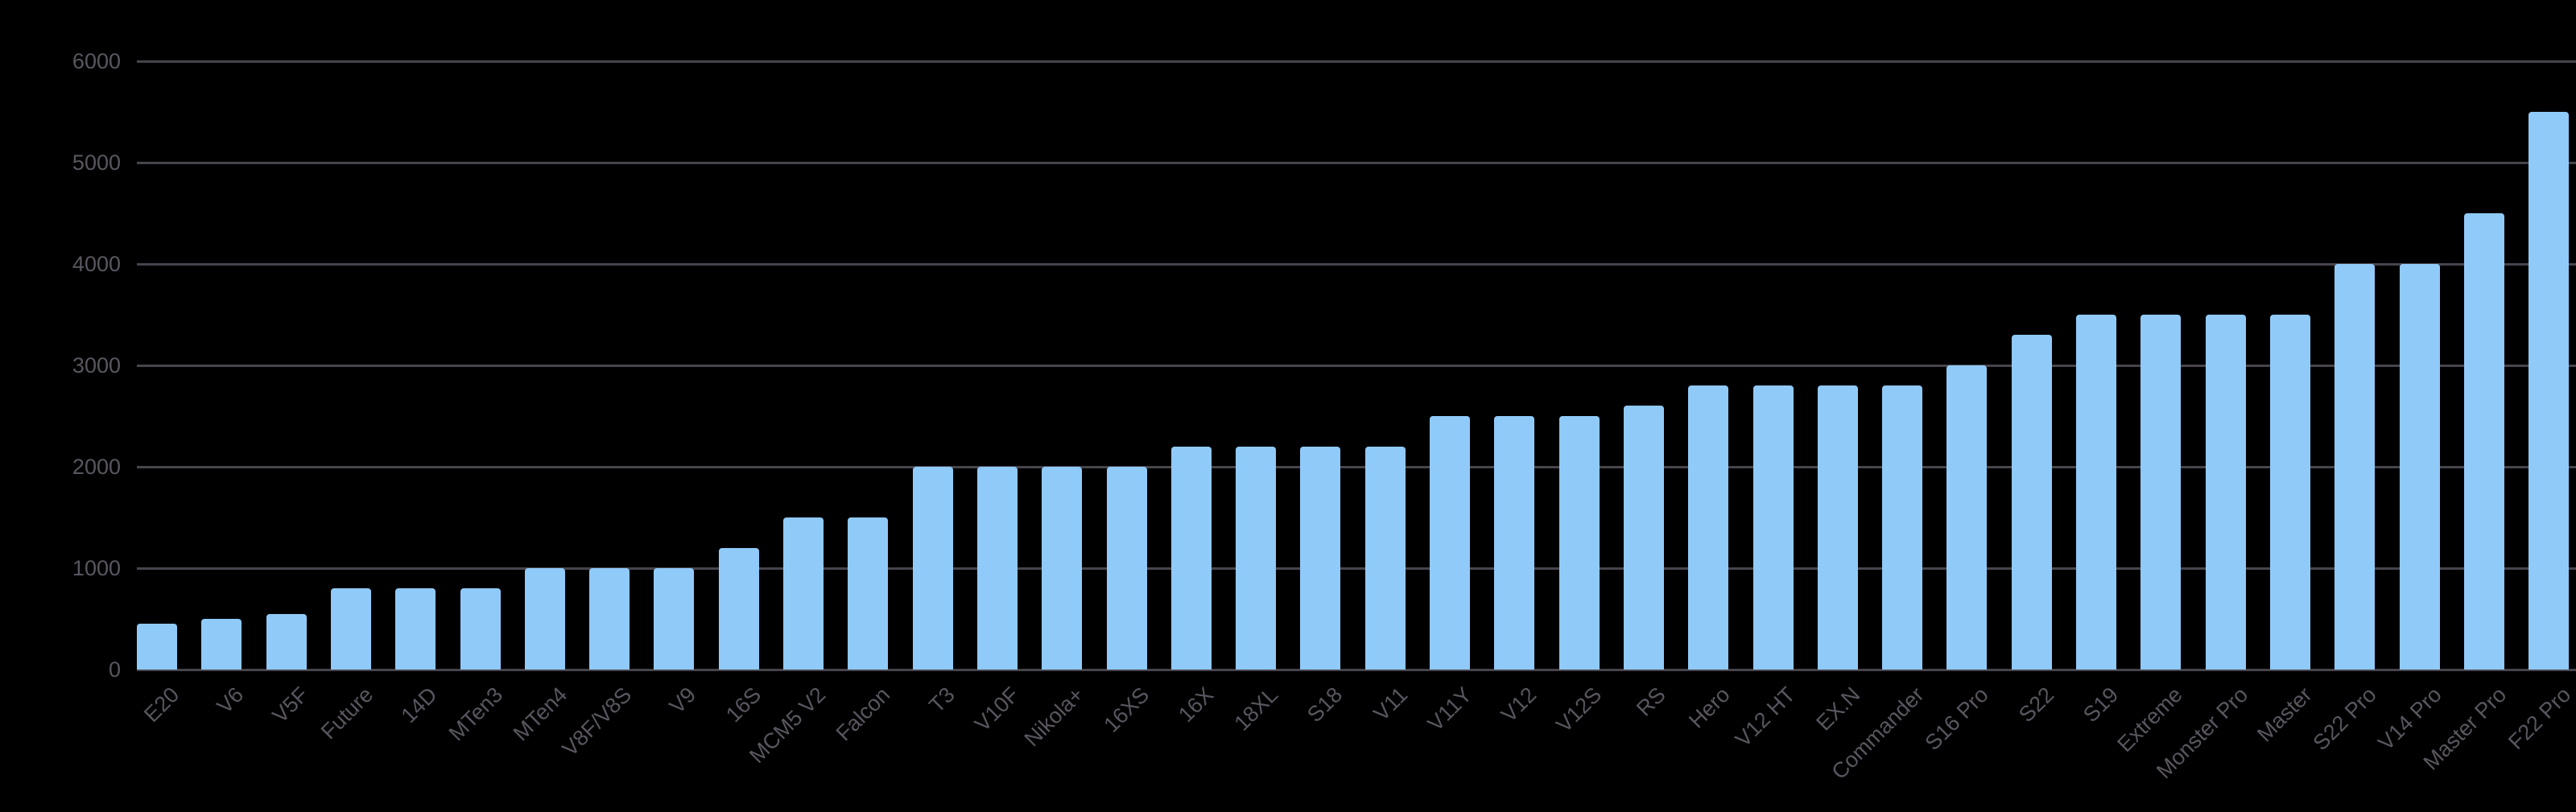 This screenshot has height=812, width=2576. I want to click on x-tick-label: T3, so click(941, 700).